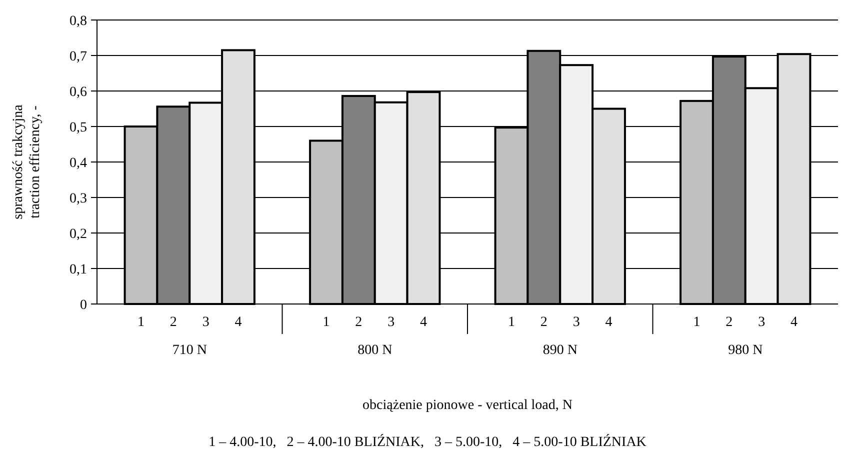  Describe the element at coordinates (78, 163) in the screenshot. I see `y-tick-label: 0,4` at that location.